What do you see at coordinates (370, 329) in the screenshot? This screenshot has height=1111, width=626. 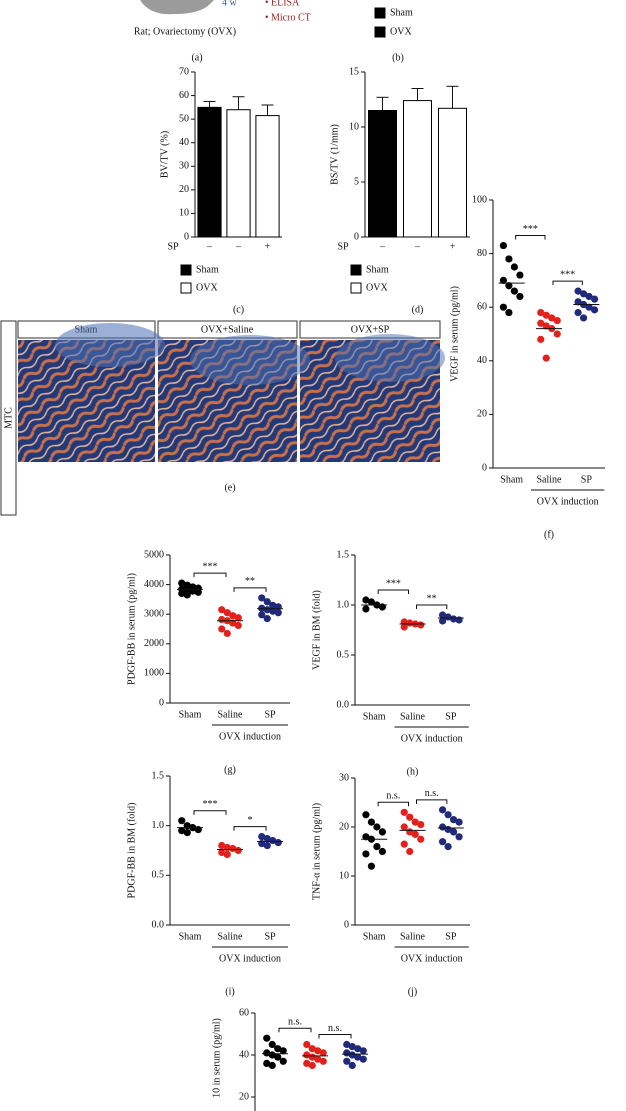 I see `column-label: OVX+SP` at bounding box center [370, 329].